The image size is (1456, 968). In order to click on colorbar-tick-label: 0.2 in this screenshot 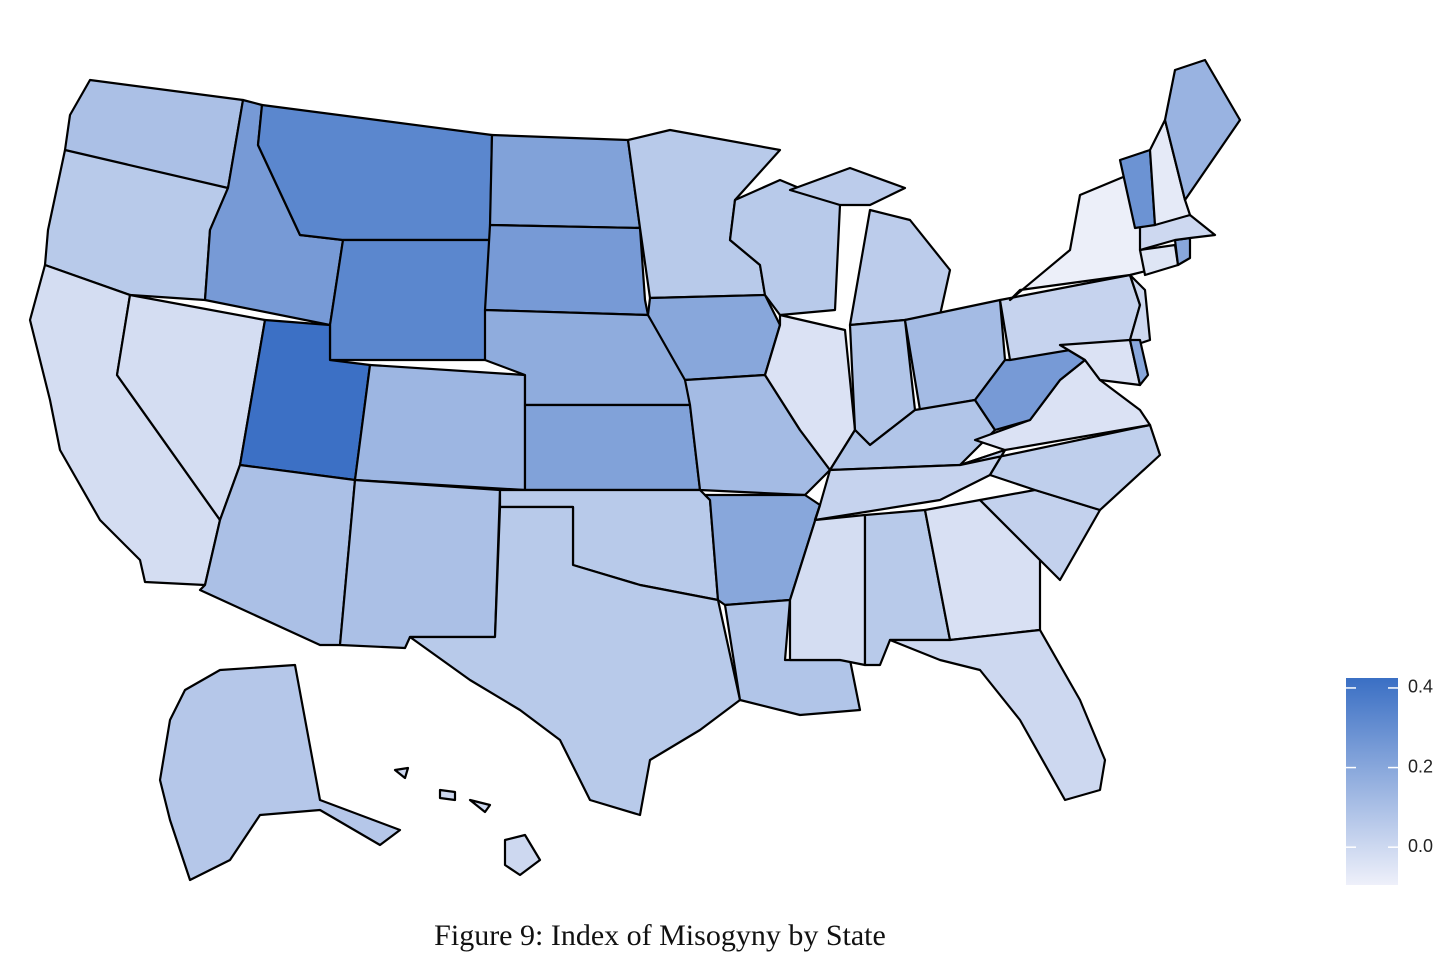, I will do `click(1420, 766)`.